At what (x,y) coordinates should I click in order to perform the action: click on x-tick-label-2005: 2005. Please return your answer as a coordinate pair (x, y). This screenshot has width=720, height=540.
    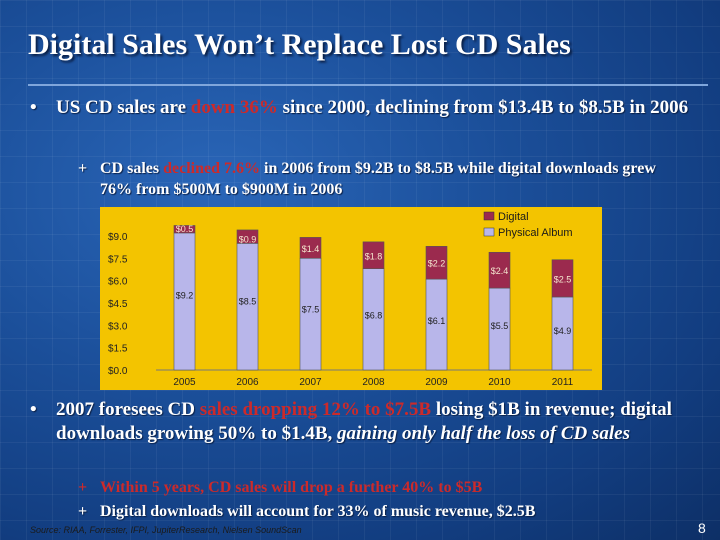
    Looking at the image, I should click on (184, 382).